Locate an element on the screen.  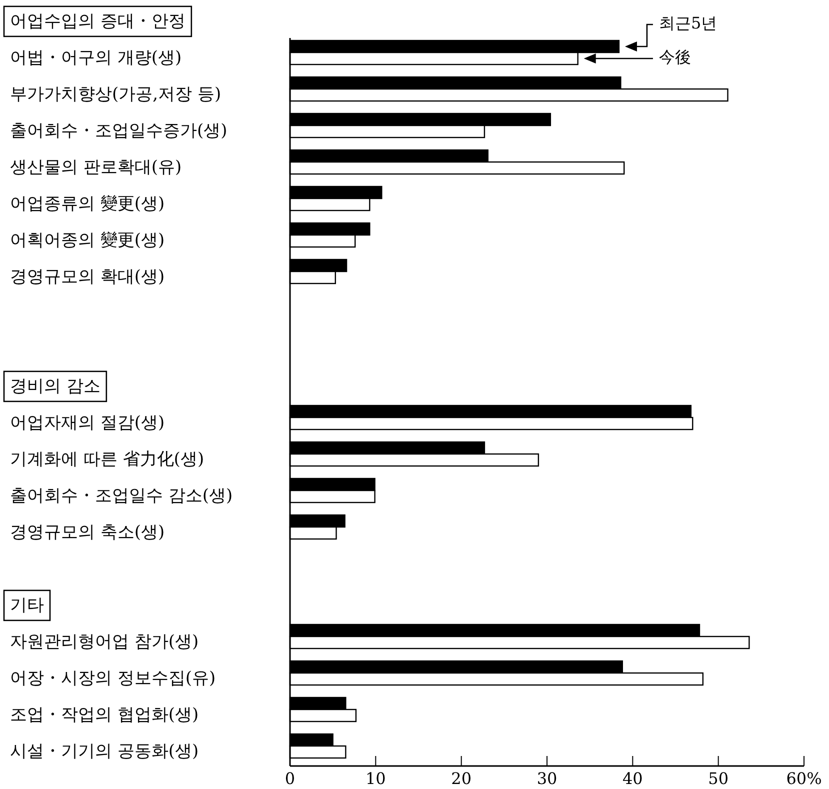
y-tick-label: 어획어종의 變更(생) is located at coordinates (87, 240).